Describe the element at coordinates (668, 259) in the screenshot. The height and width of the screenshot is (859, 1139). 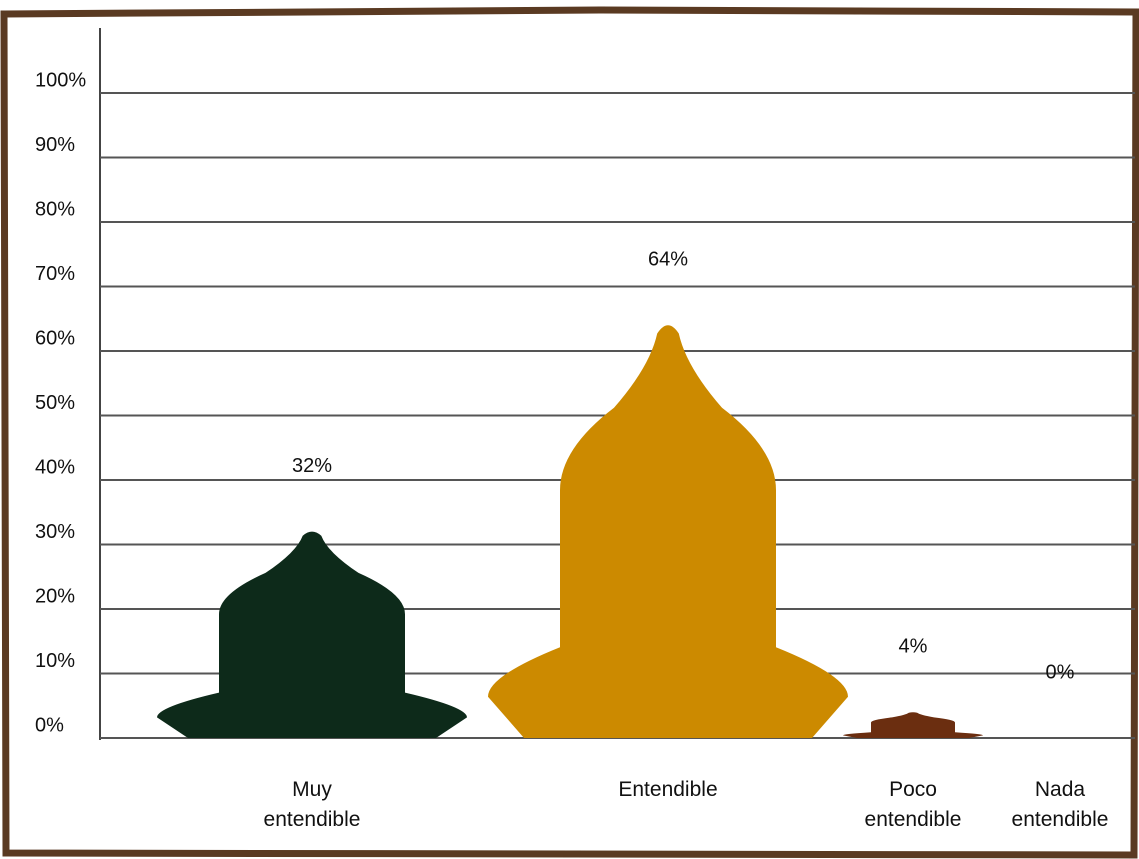
I see `value-label: 64%` at that location.